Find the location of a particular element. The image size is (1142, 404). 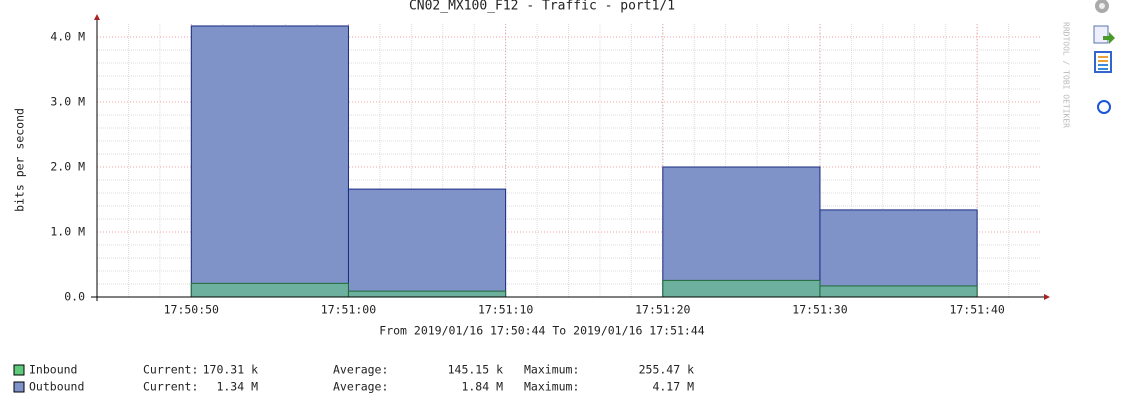

x-axis-arrow is located at coordinates (1047, 297).